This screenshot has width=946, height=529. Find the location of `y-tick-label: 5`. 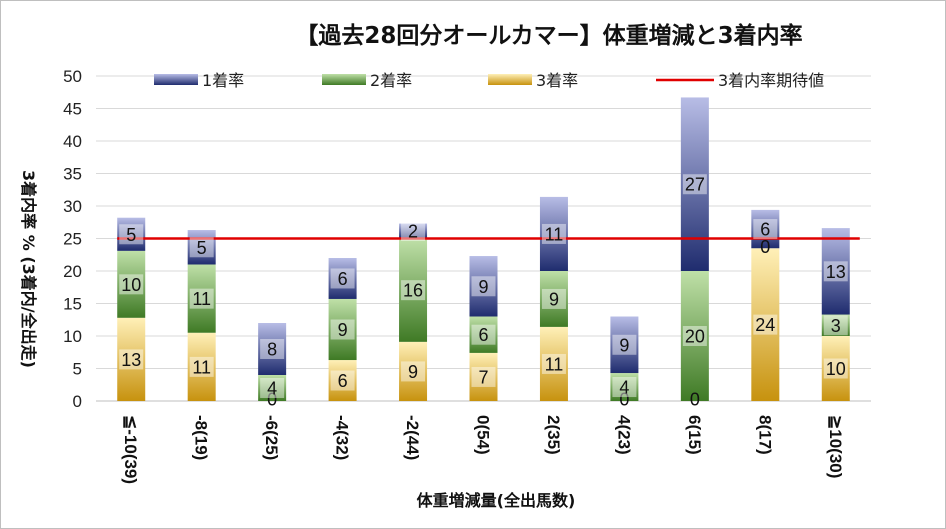

y-tick-label: 5 is located at coordinates (77, 369).